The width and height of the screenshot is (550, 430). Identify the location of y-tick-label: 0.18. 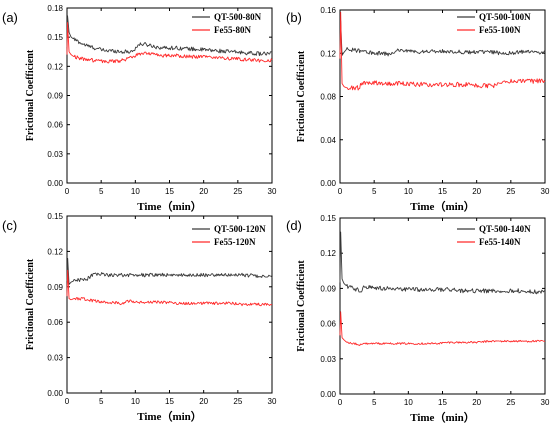
(55, 8).